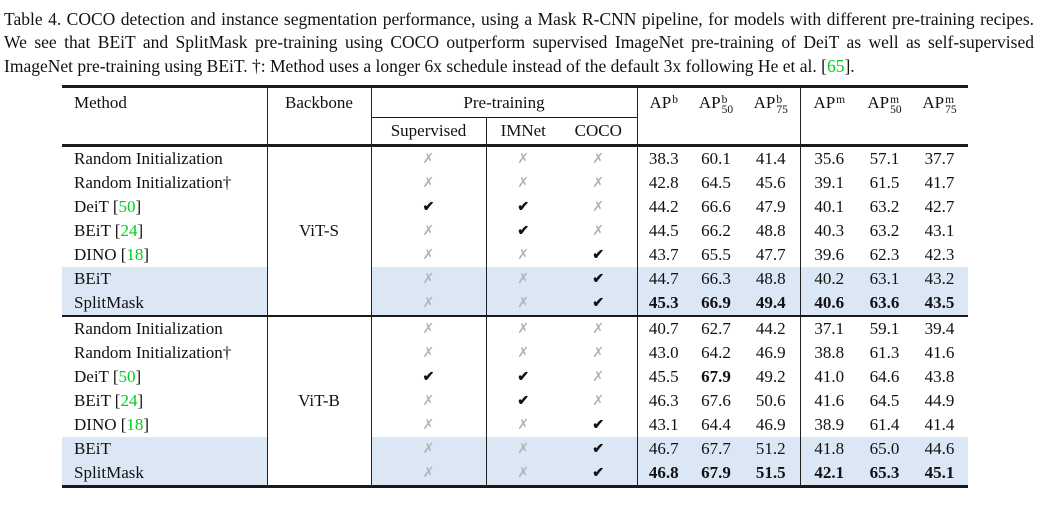  Describe the element at coordinates (515, 449) in the screenshot. I see `table-row: BEiT ✗ ✗ ✔ 46.7 67.7 51.2 41.8 65.0 44.6` at that location.